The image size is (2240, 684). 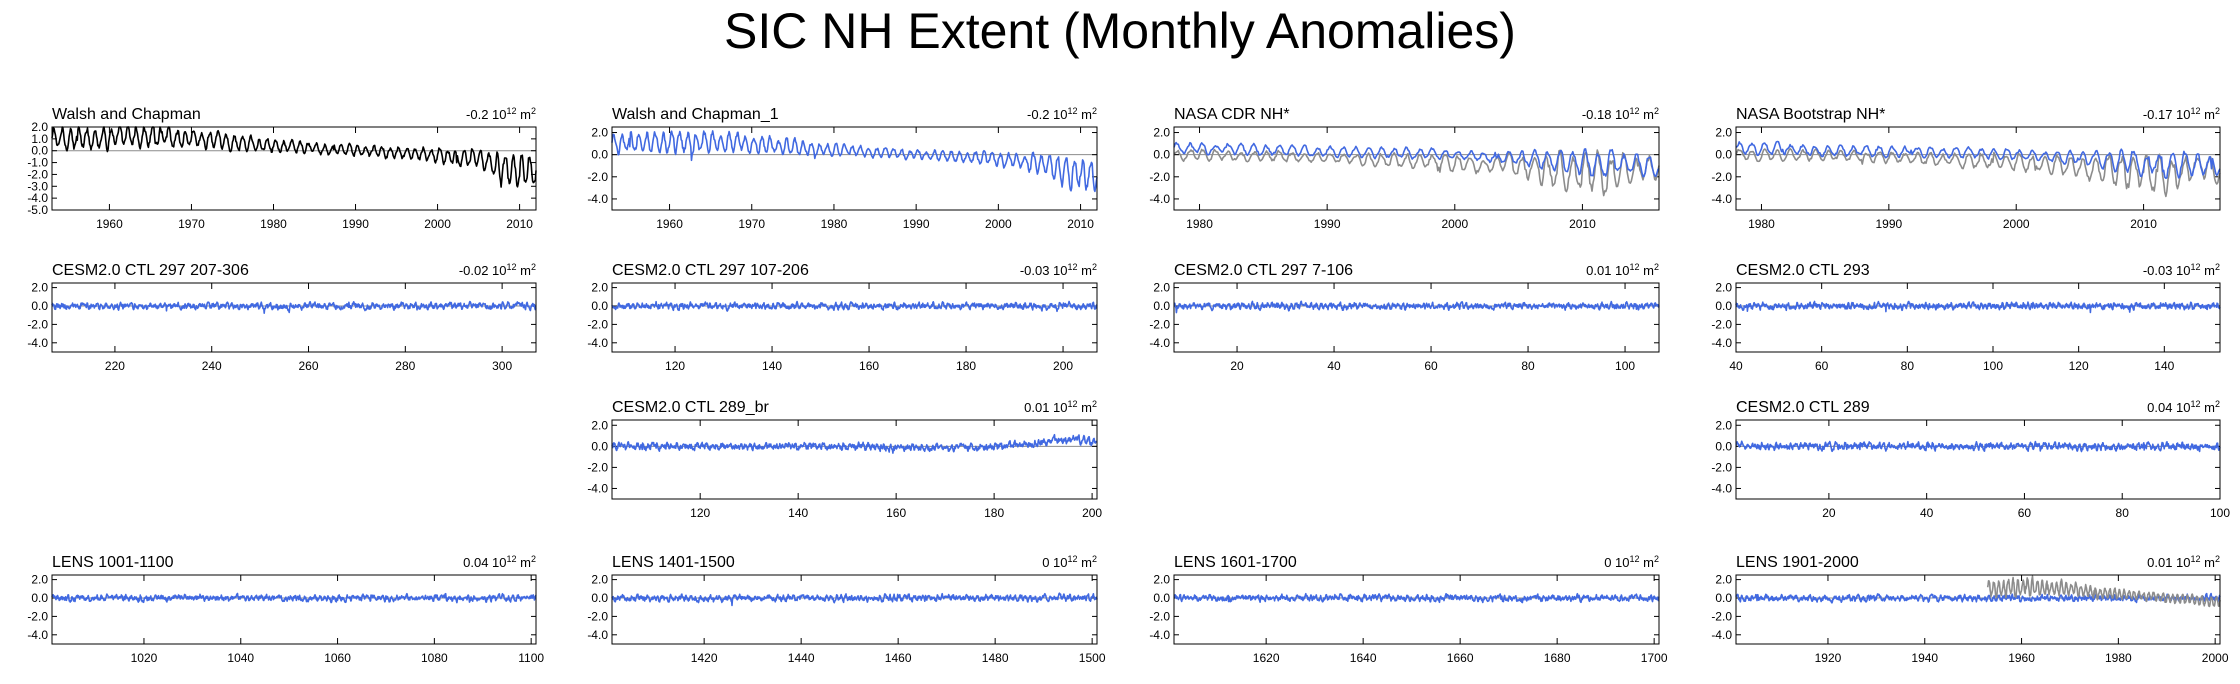 What do you see at coordinates (2181, 270) in the screenshot?
I see `panel-stat: -0.03 1012 m2` at bounding box center [2181, 270].